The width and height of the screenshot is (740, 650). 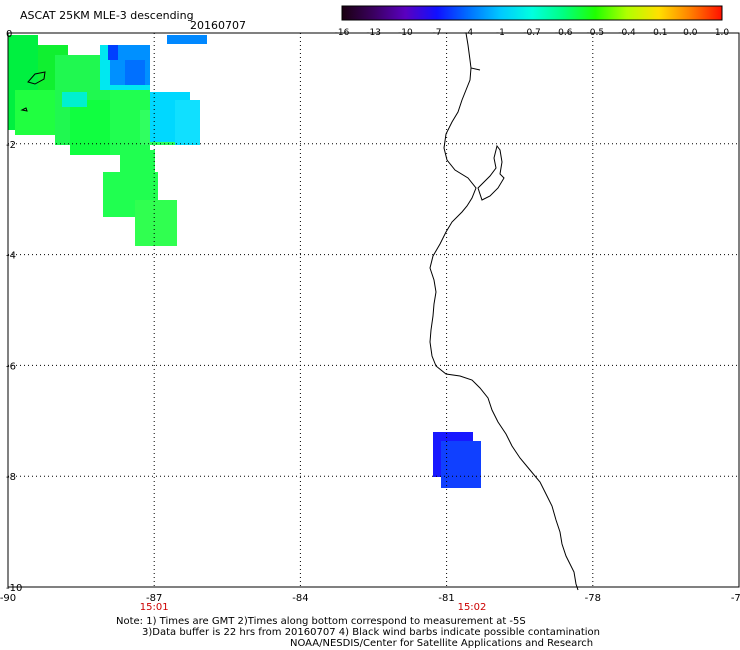 I want to click on y-tick-label: -8, so click(x=11, y=477).